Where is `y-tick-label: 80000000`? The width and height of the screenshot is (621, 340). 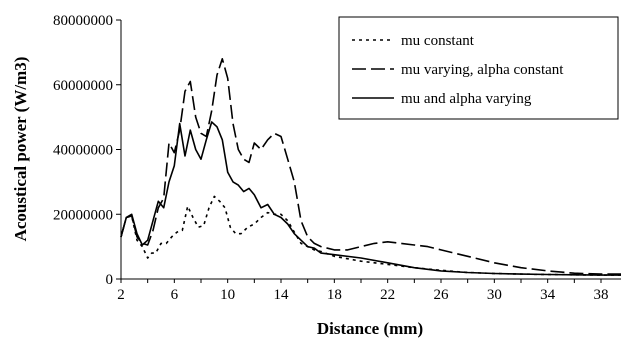 y-tick-label: 80000000 is located at coordinates (83, 21).